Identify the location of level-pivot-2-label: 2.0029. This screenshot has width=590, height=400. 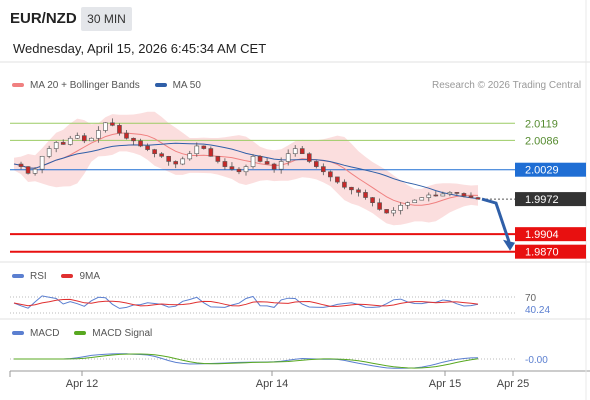
(542, 171).